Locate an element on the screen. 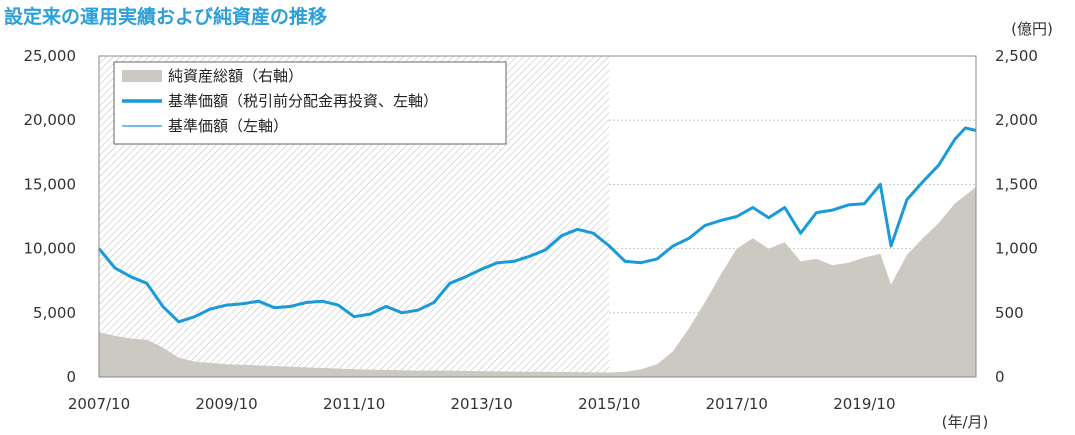  y-tick-right: 0 is located at coordinates (1000, 377).